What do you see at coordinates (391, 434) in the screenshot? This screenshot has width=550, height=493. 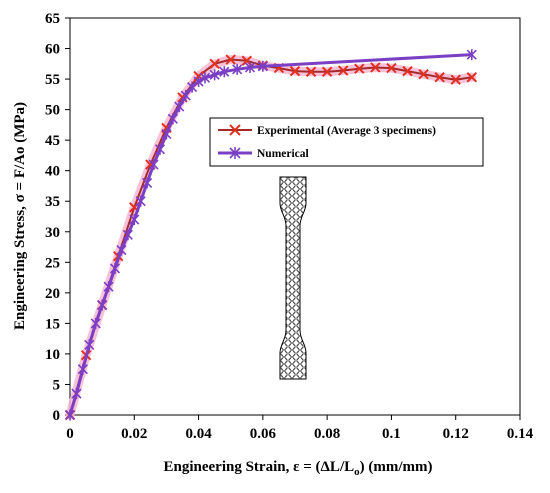 I see `x-tick-label: 0.1` at bounding box center [391, 434].